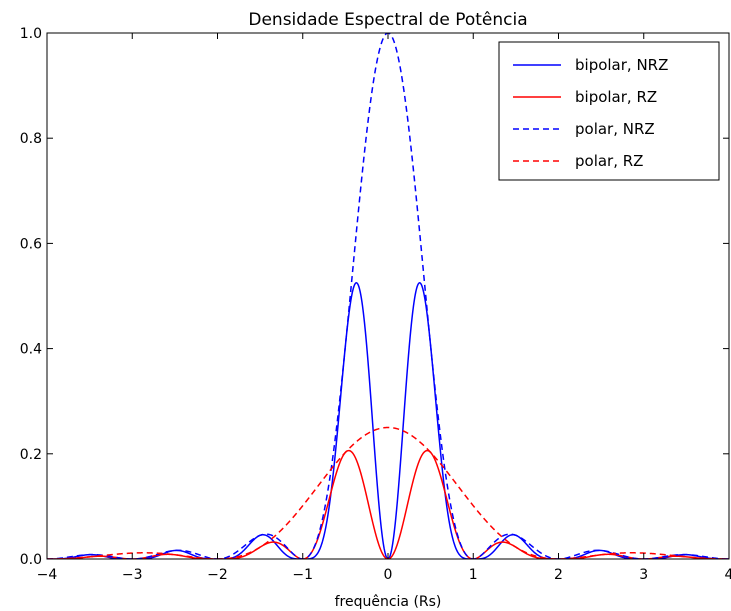 The height and width of the screenshot is (611, 731). Describe the element at coordinates (31, 350) in the screenshot. I see `y-tick-label: 0.4` at that location.